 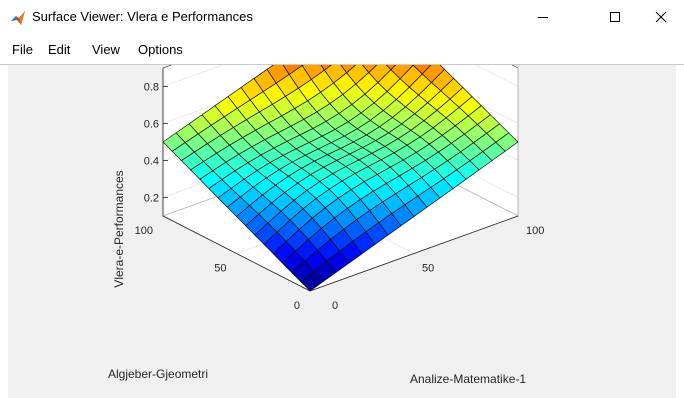 I want to click on window-title: Surface Viewer: Vlera e Performances, so click(x=142, y=16).